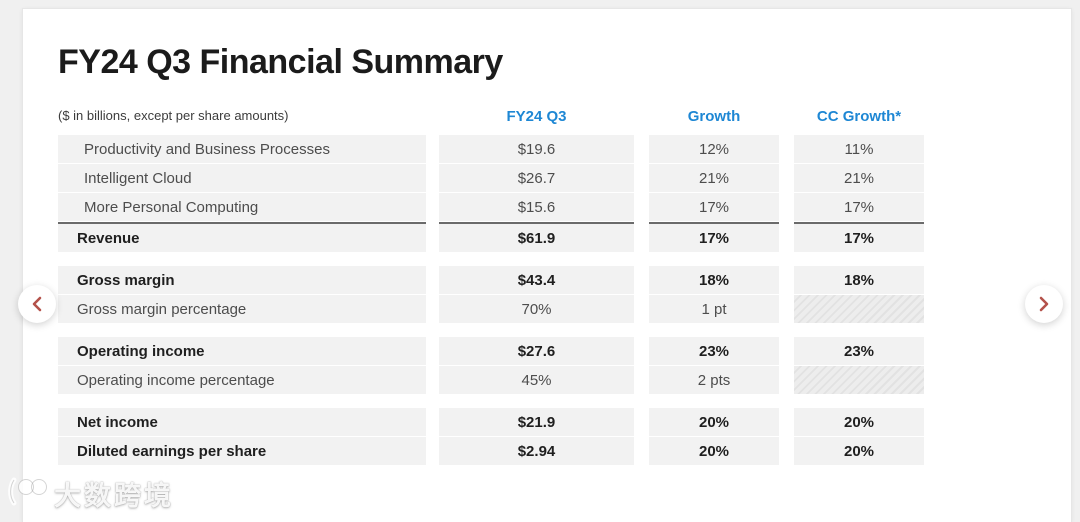 The width and height of the screenshot is (1080, 522). I want to click on value-cell: $26.7, so click(536, 178).